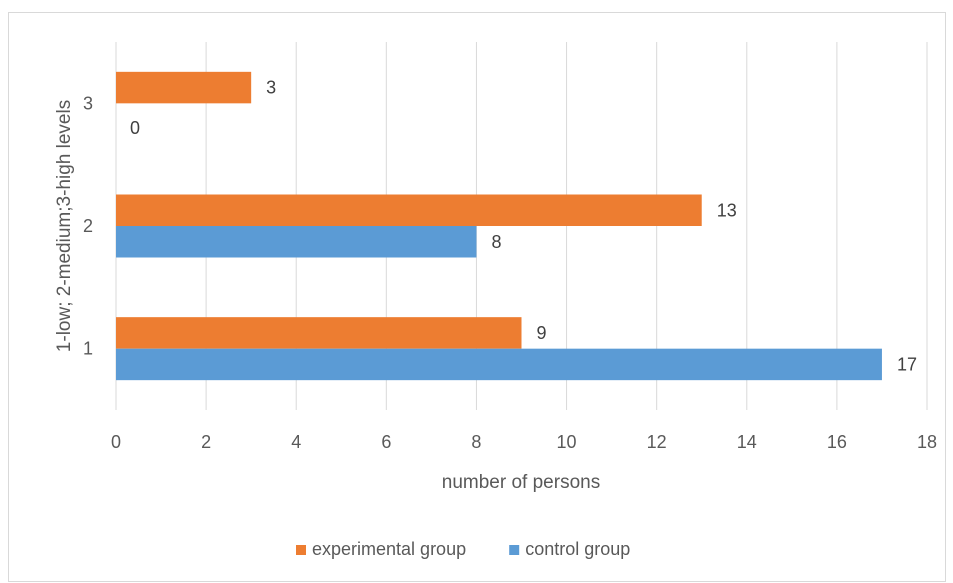 This screenshot has width=953, height=583. I want to click on x-axis-title: number of persons, so click(521, 482).